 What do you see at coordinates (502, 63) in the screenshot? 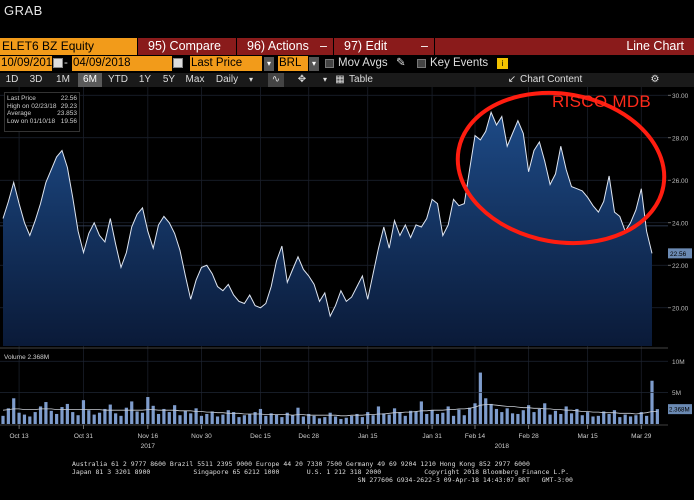
I see `info-icon: i` at bounding box center [502, 63].